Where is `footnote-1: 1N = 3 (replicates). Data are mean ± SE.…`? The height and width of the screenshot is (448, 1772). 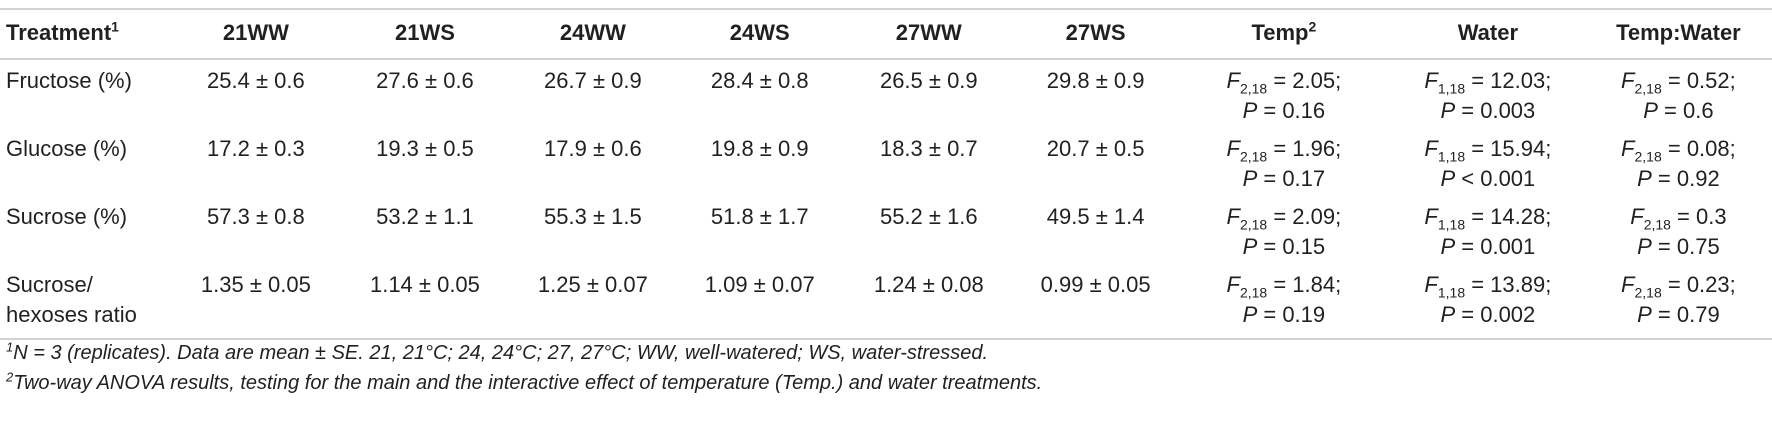
footnote-1: 1N = 3 (replicates). Data are mean ± SE.… is located at coordinates (497, 351).